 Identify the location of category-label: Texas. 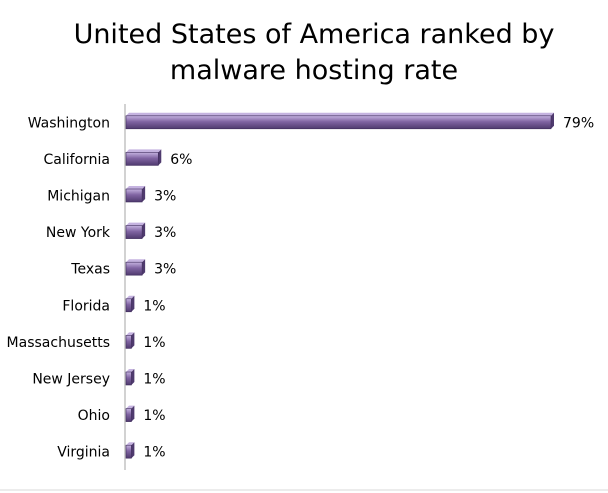
(90, 270).